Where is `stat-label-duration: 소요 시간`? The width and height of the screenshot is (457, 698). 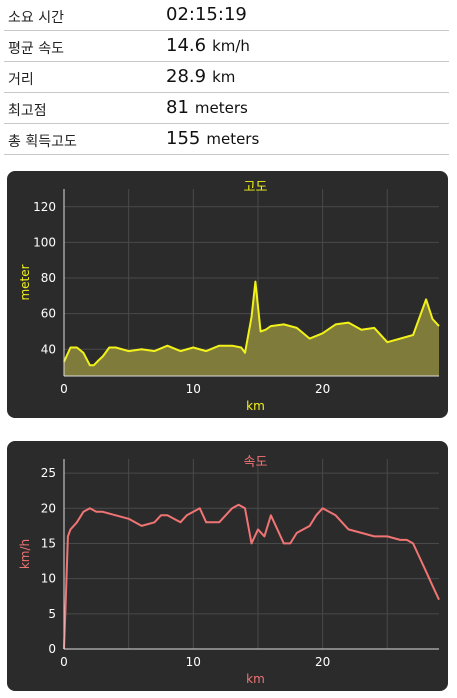
stat-label-duration: 소요 시간 is located at coordinates (36, 18).